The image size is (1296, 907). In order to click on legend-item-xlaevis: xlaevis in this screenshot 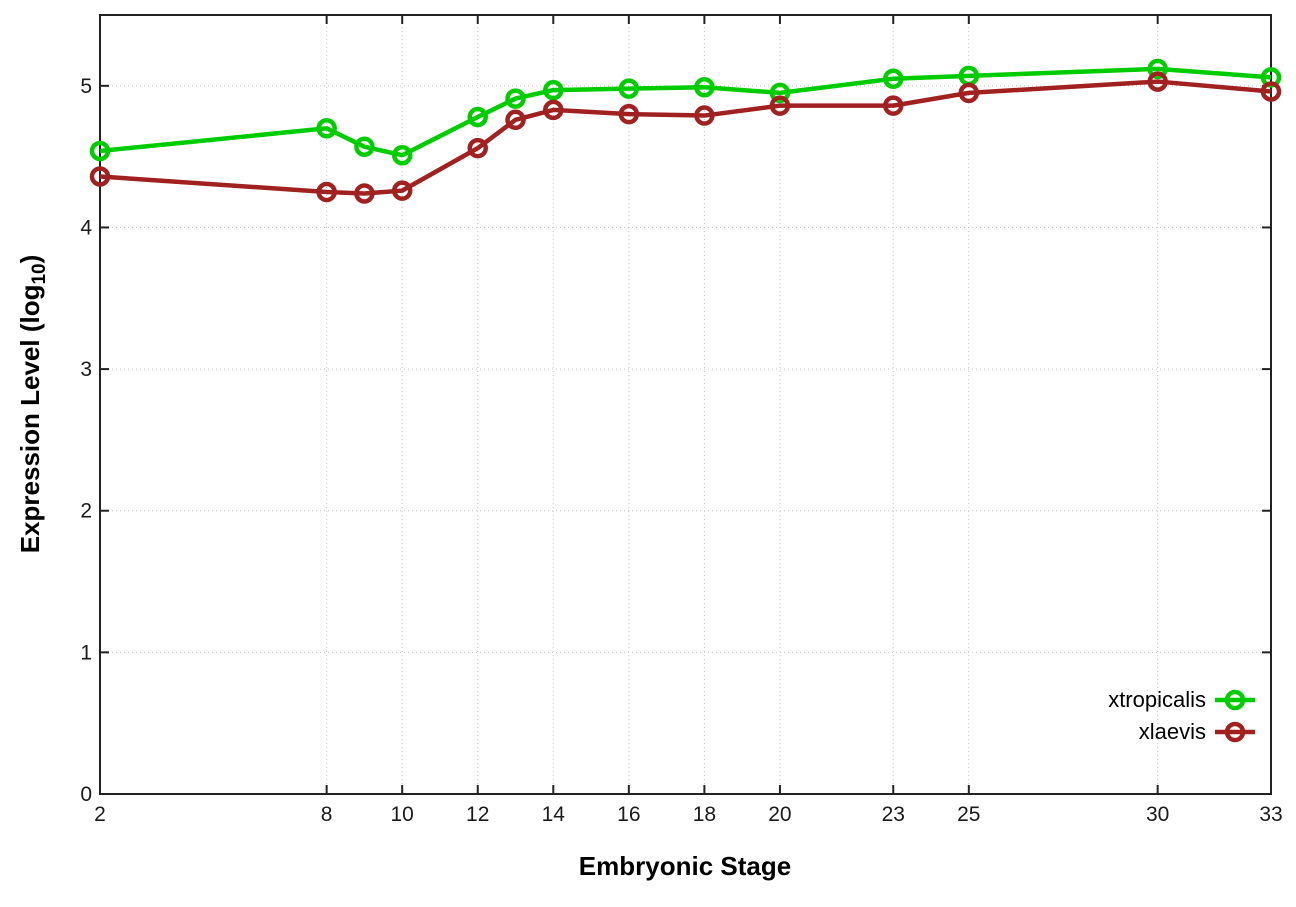, I will do `click(1181, 732)`.